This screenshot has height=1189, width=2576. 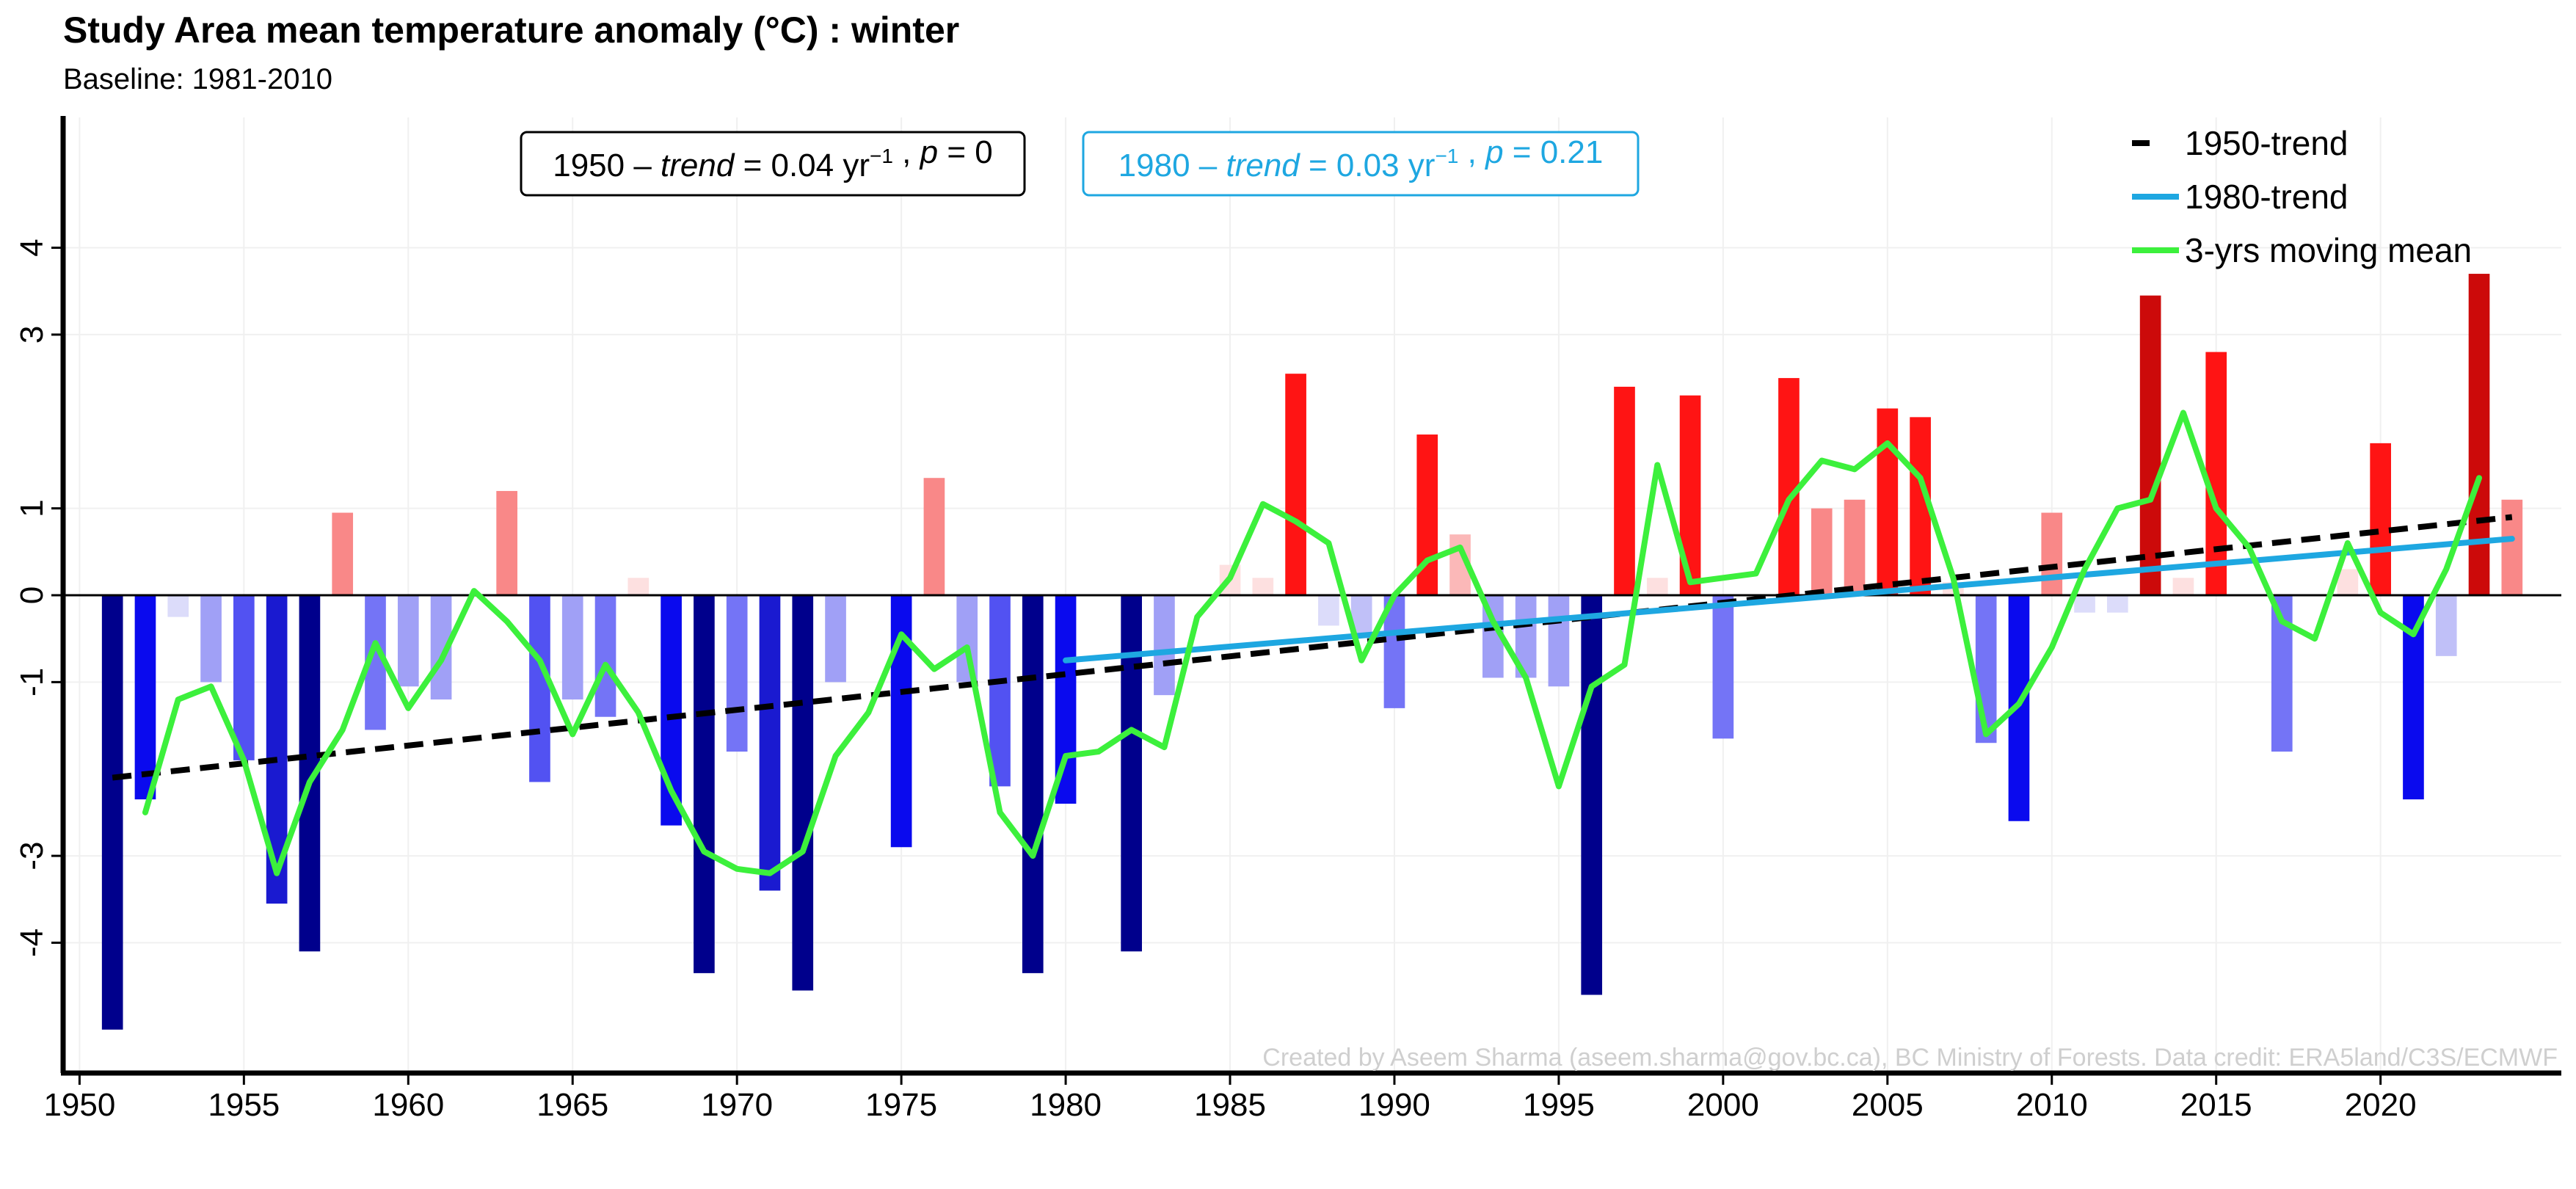 I want to click on x-tick-label: 1985, so click(x=1230, y=1105).